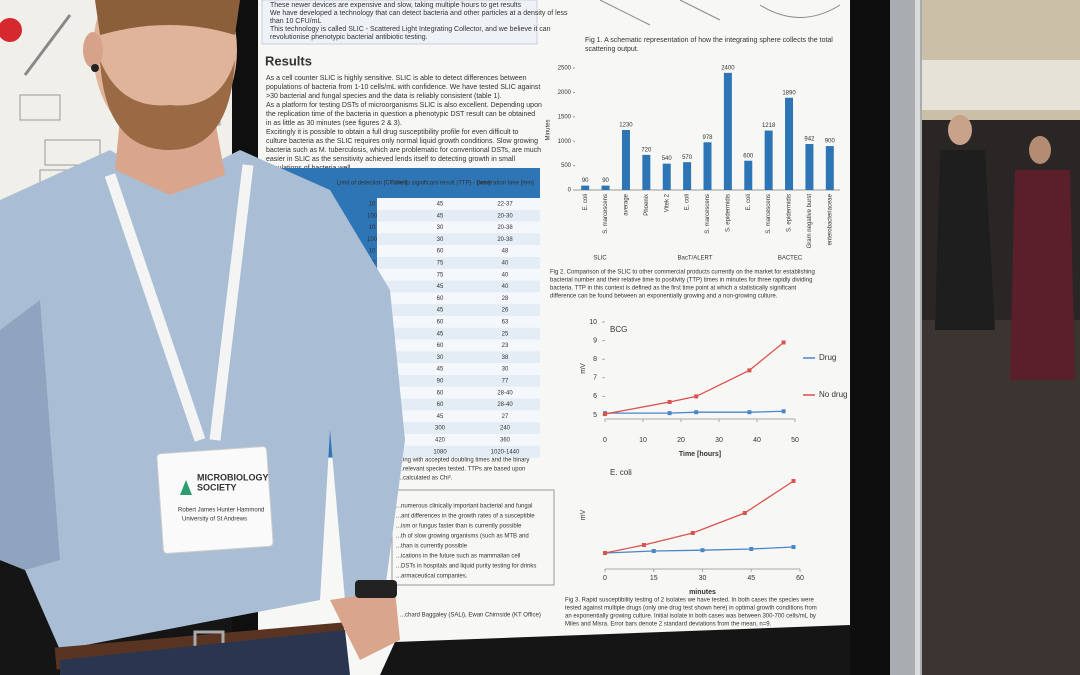 This screenshot has height=675, width=1080. What do you see at coordinates (214, 520) in the screenshot?
I see `badge-affiliation: University of St Andrews` at bounding box center [214, 520].